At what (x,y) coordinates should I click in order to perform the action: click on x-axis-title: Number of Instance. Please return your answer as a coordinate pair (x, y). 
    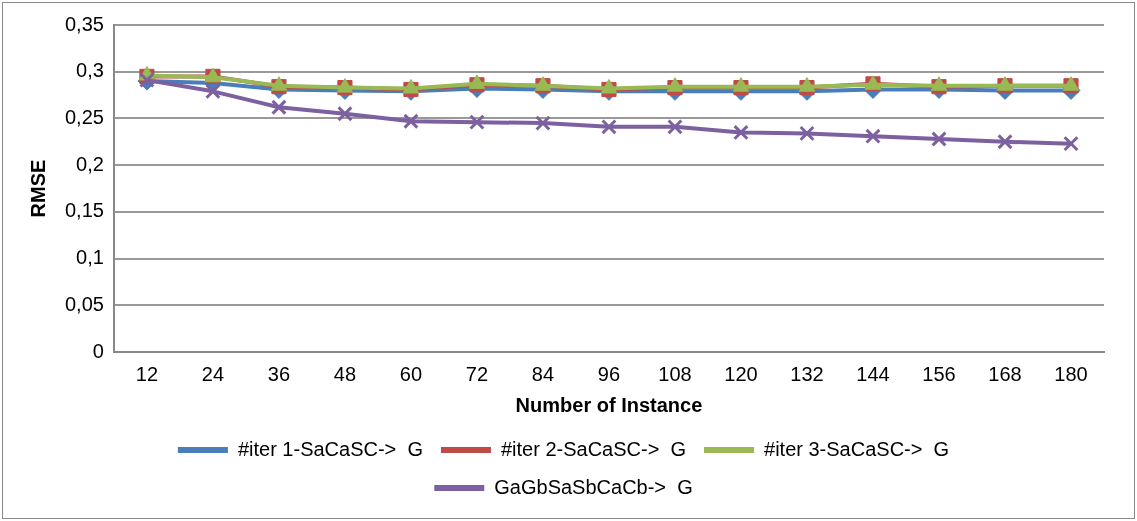
    Looking at the image, I should click on (609, 404).